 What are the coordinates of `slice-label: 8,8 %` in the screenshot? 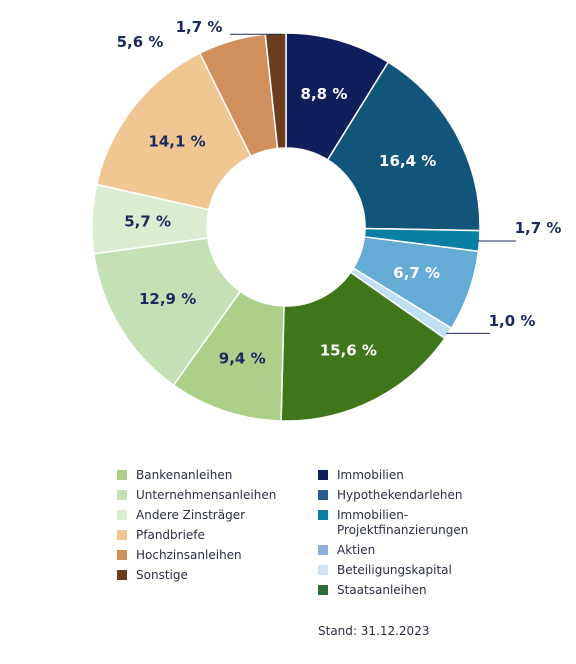 It's located at (324, 94).